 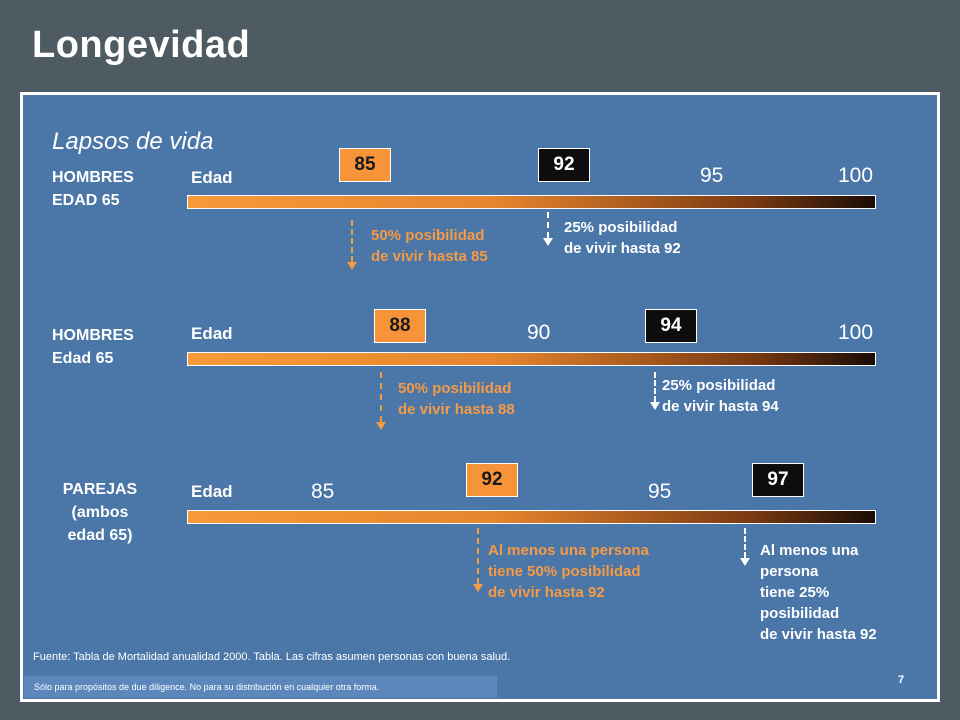 I want to click on row1-note-50pct: 50% posibilidad de vivir hasta 85, so click(x=429, y=246).